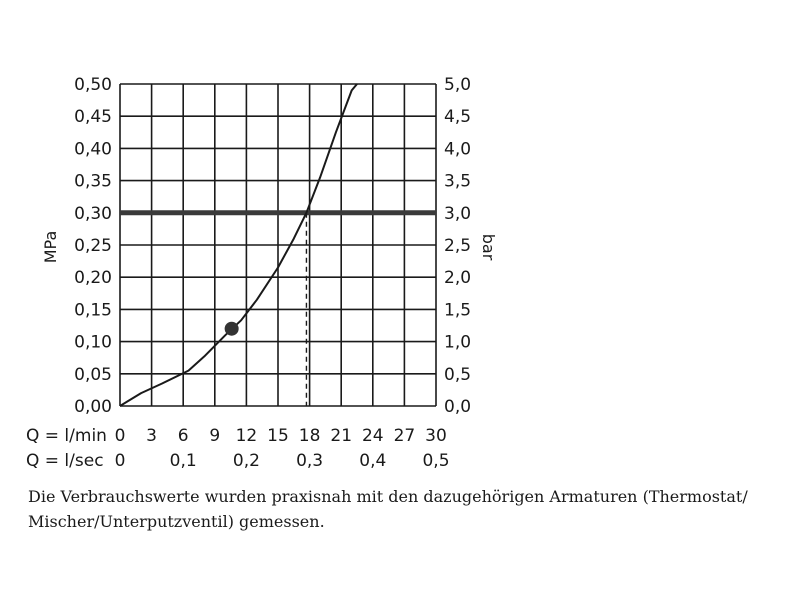 The width and height of the screenshot is (800, 600). What do you see at coordinates (93, 310) in the screenshot?
I see `y-tick-left: 0,15` at bounding box center [93, 310].